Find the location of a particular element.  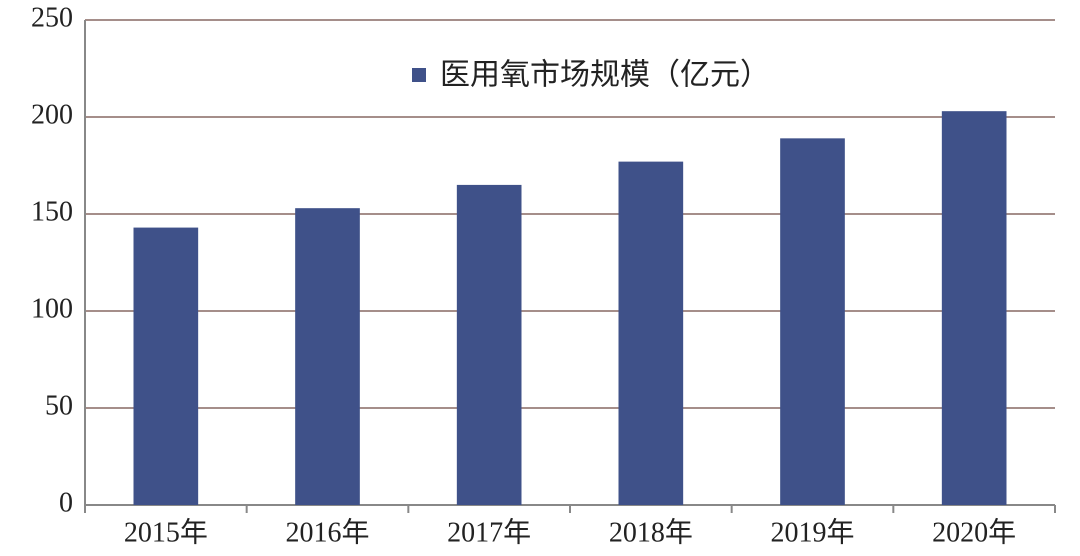

y-tick-label: 250 is located at coordinates (52, 17).